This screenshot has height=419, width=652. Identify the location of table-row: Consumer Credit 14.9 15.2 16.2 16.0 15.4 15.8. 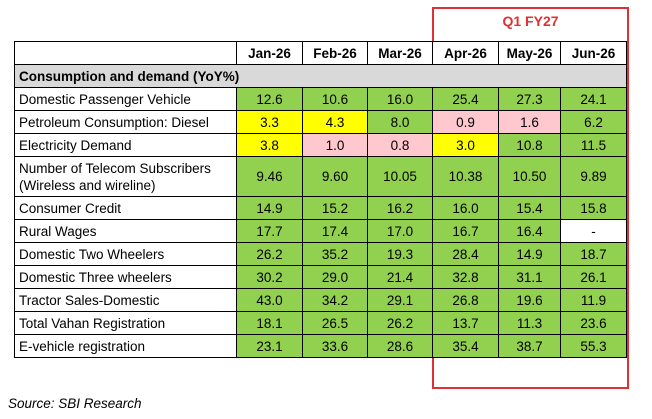
(320, 208).